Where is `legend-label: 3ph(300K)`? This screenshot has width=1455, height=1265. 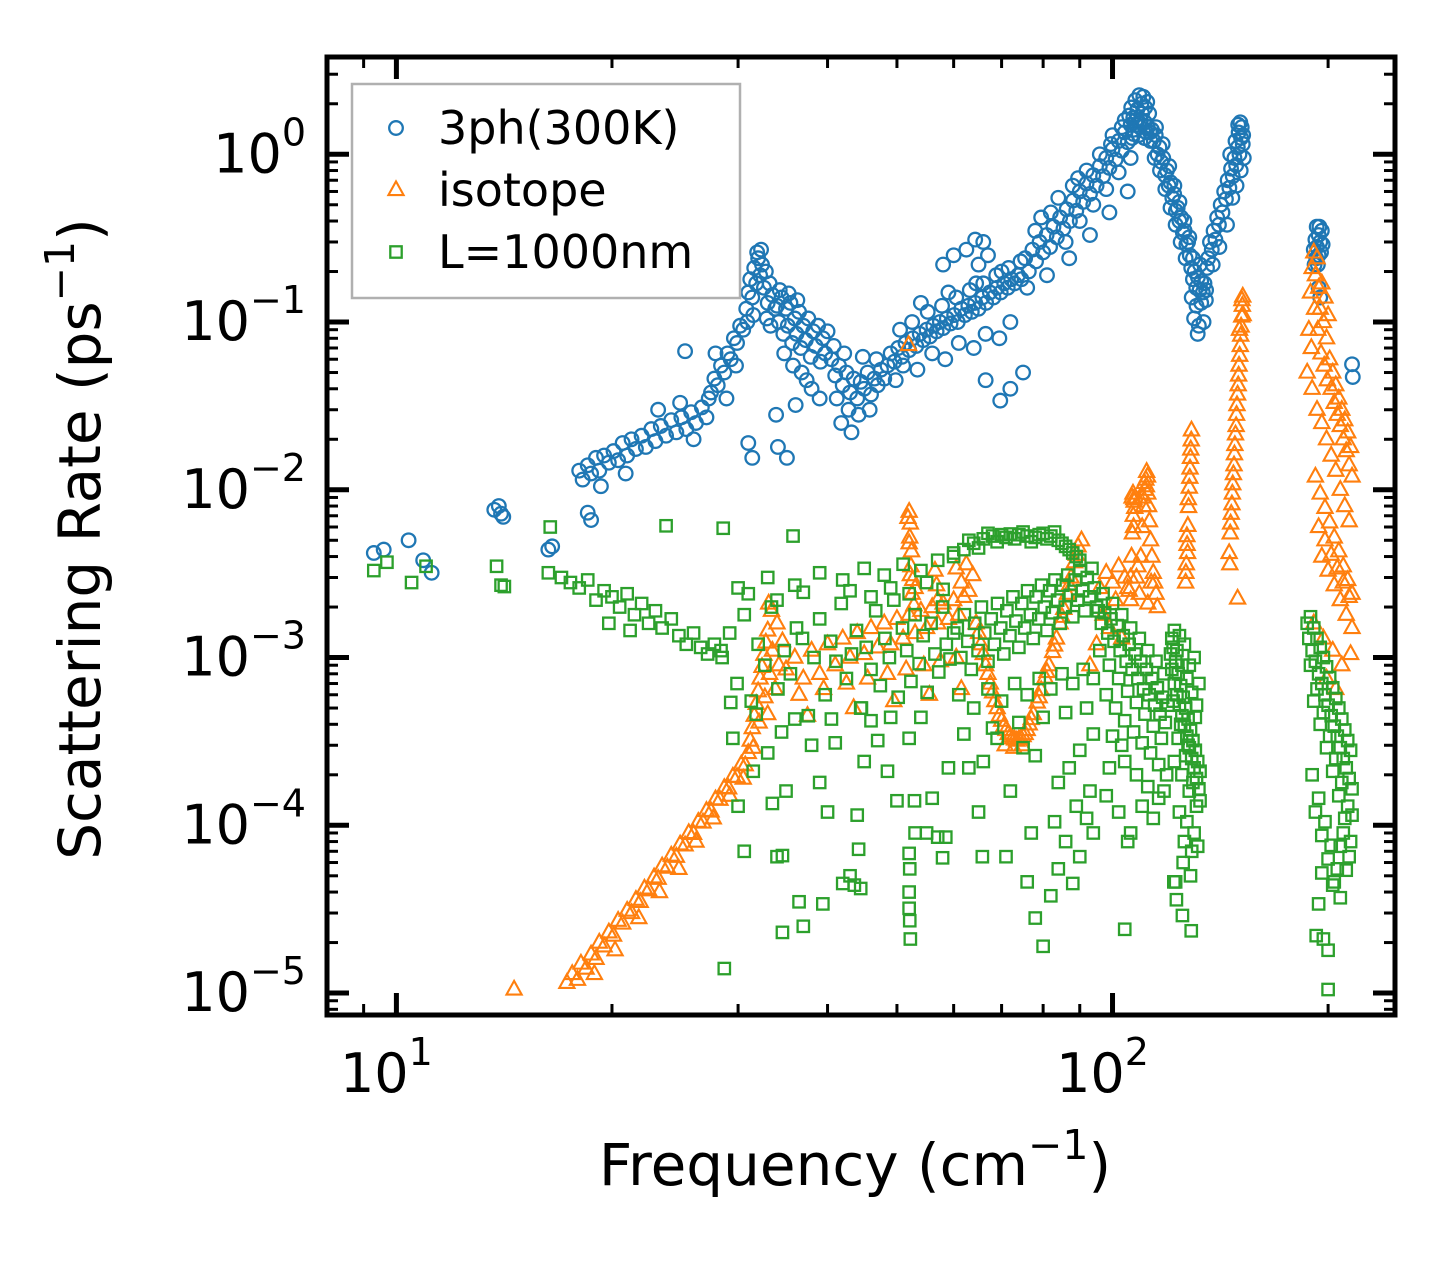
legend-label: 3ph(300K) is located at coordinates (558, 128).